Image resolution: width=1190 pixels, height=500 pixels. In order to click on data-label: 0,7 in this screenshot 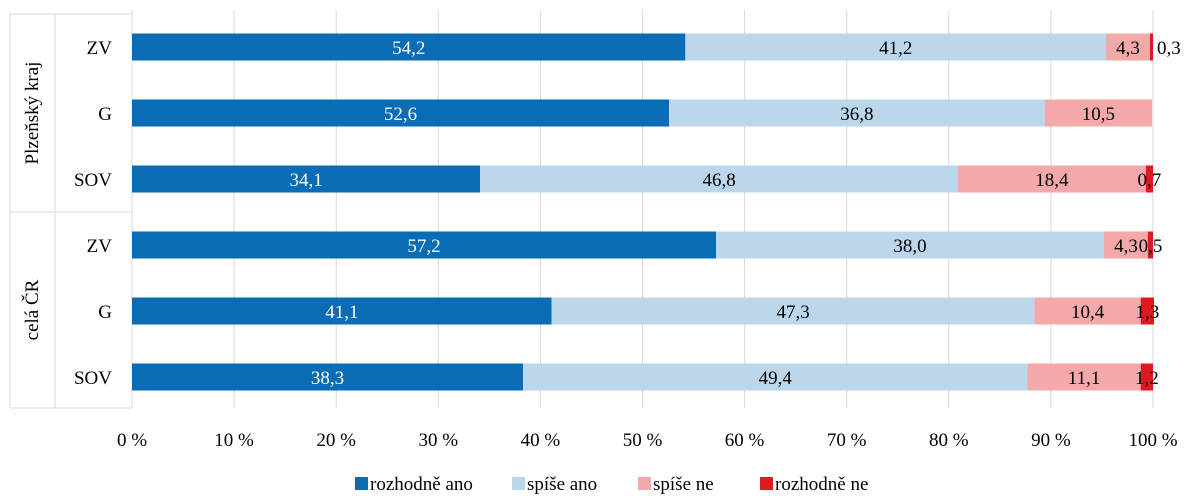, I will do `click(1150, 180)`.